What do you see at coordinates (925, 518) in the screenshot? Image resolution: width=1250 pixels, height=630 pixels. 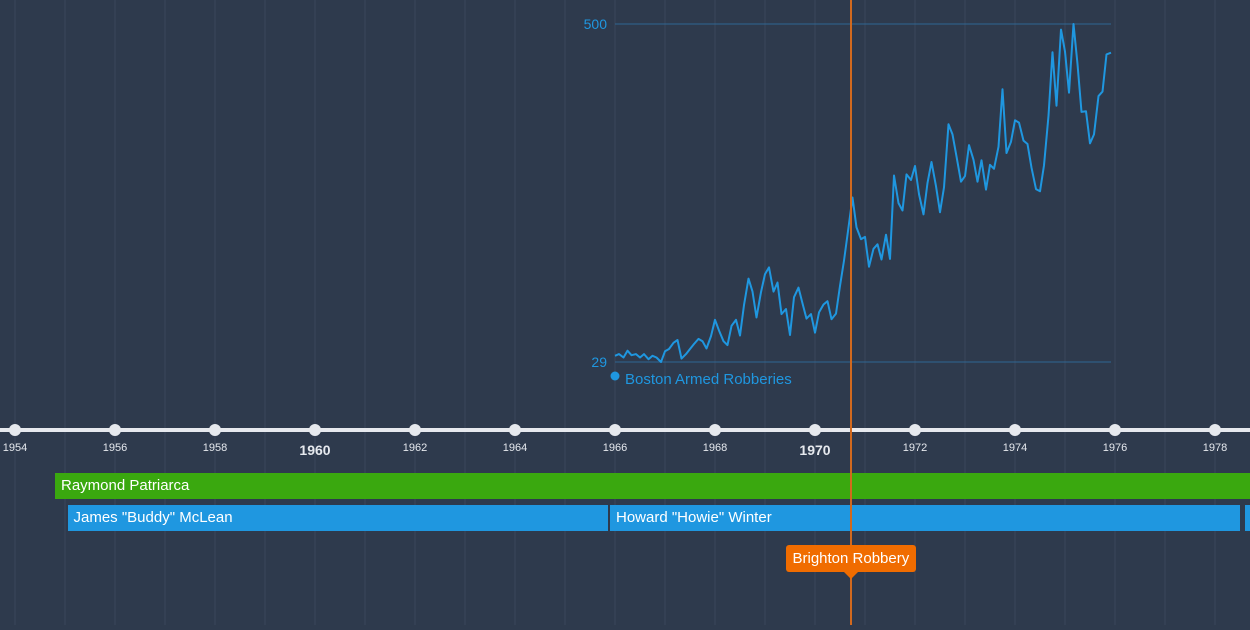 I see `era-bar: Howard "Howie" Winter` at bounding box center [925, 518].